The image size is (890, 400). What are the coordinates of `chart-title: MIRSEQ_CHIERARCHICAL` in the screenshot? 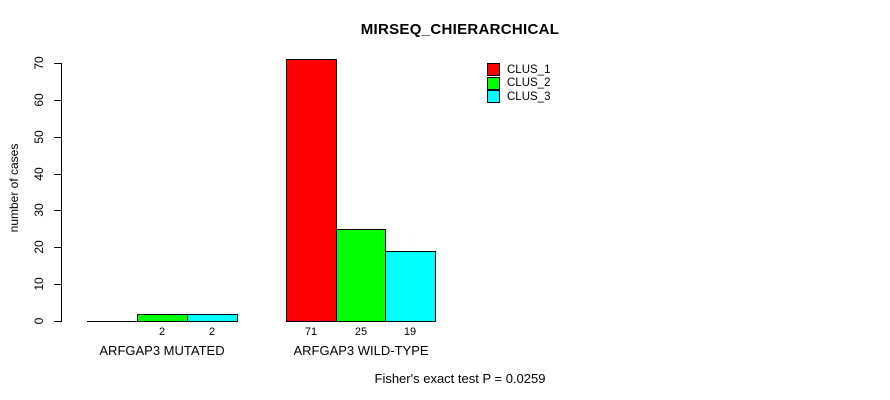 It's located at (460, 29).